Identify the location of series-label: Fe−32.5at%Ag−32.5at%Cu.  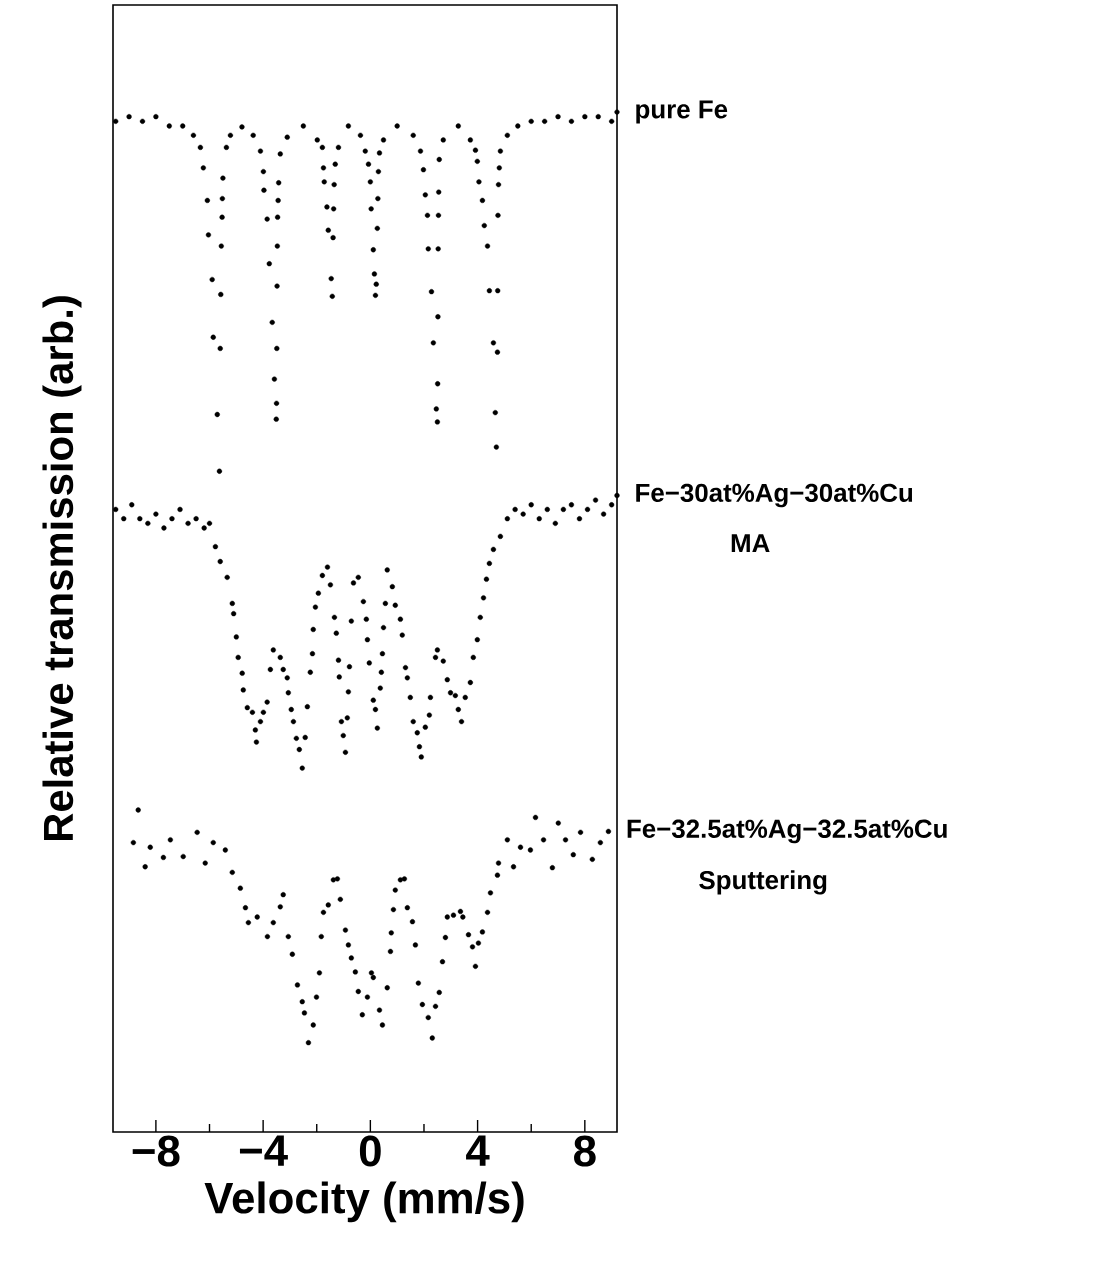
(787, 831).